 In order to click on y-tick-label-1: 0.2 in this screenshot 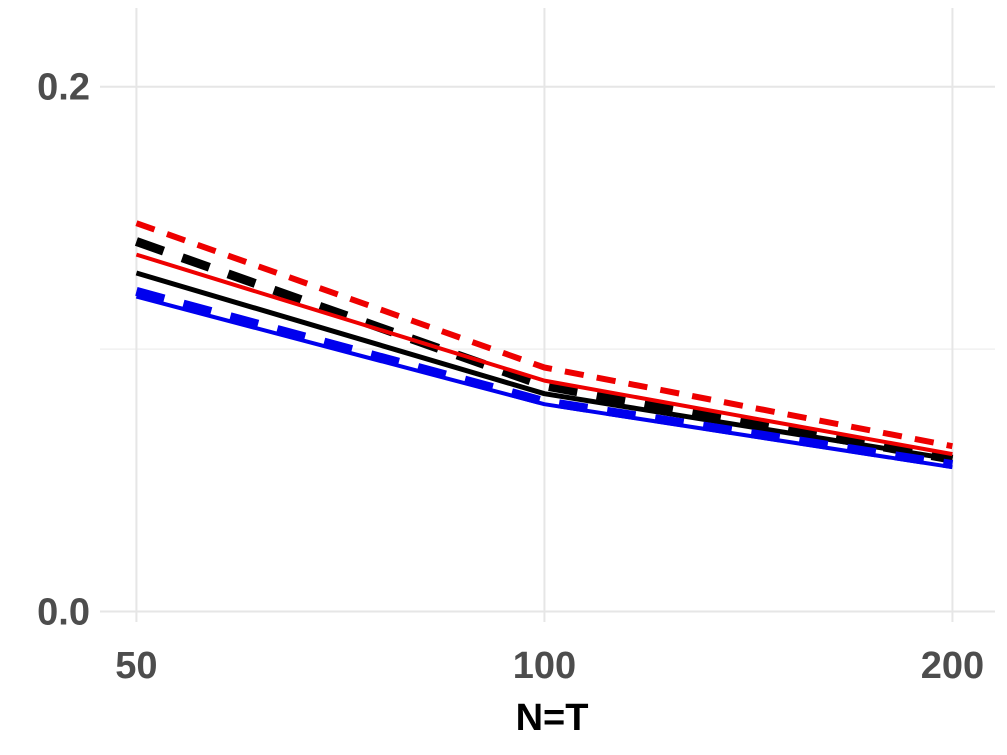, I will do `click(63, 88)`.